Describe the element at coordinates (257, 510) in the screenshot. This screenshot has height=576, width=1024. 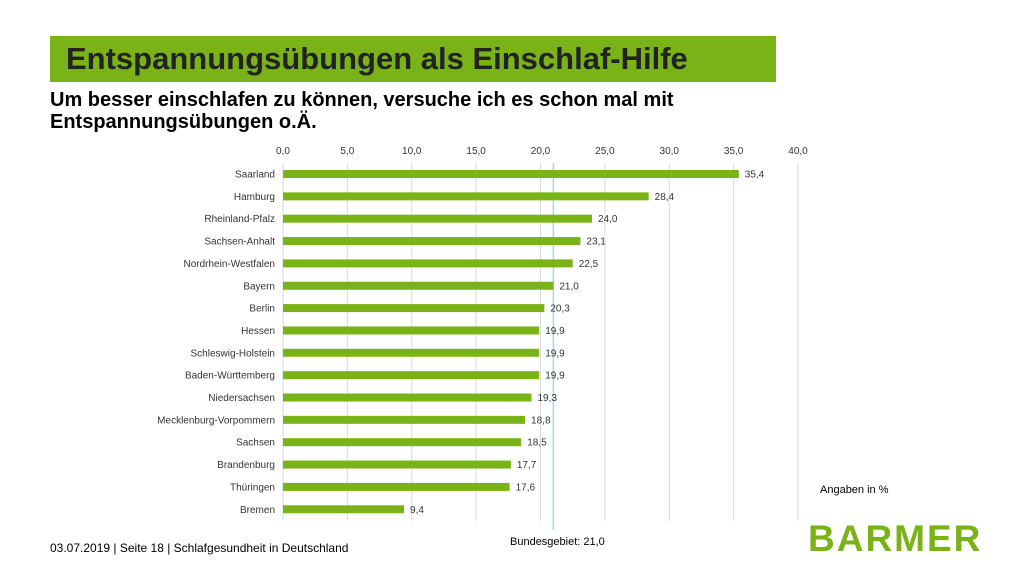
I see `category-label: Bremen` at that location.